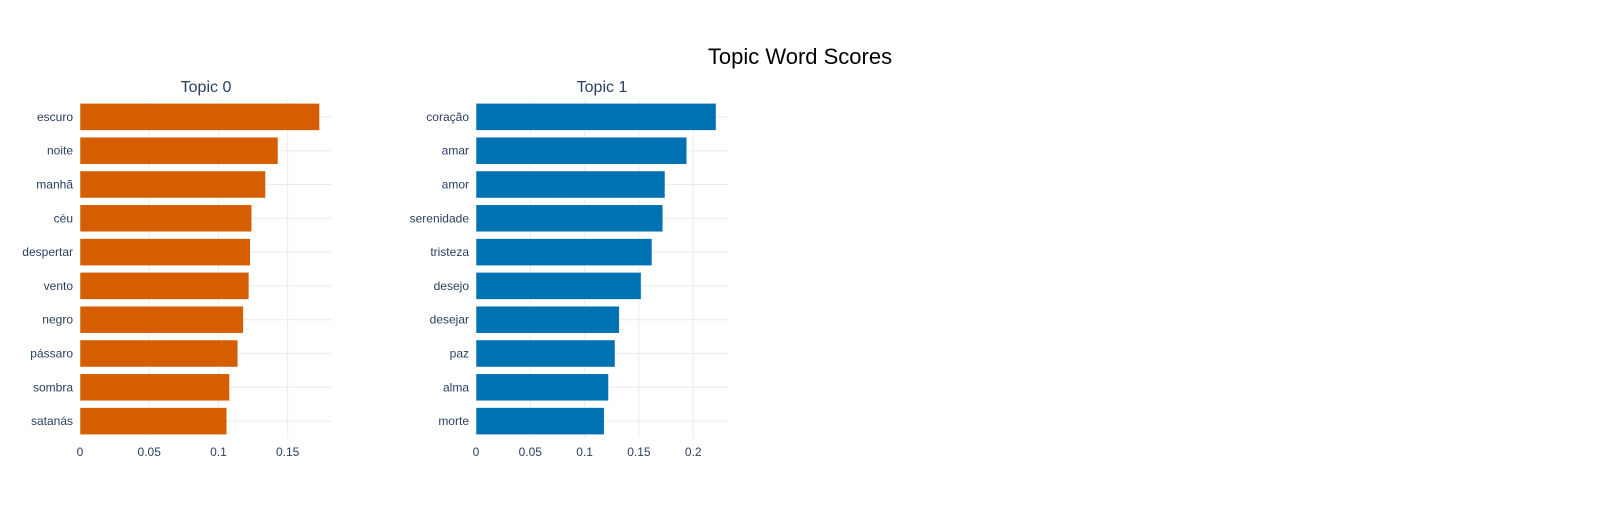  I want to click on bar-céu, so click(165, 218).